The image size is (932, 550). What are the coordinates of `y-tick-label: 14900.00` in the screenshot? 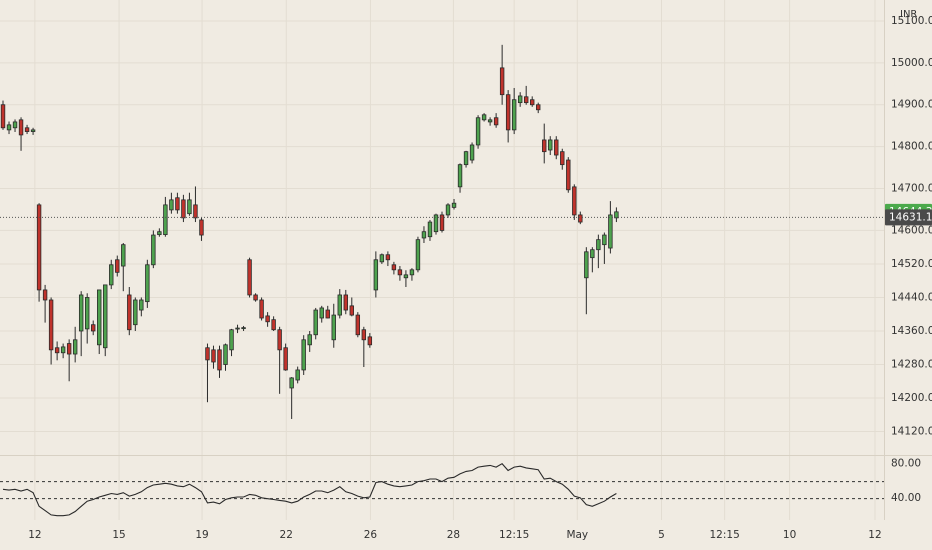 It's located at (911, 105).